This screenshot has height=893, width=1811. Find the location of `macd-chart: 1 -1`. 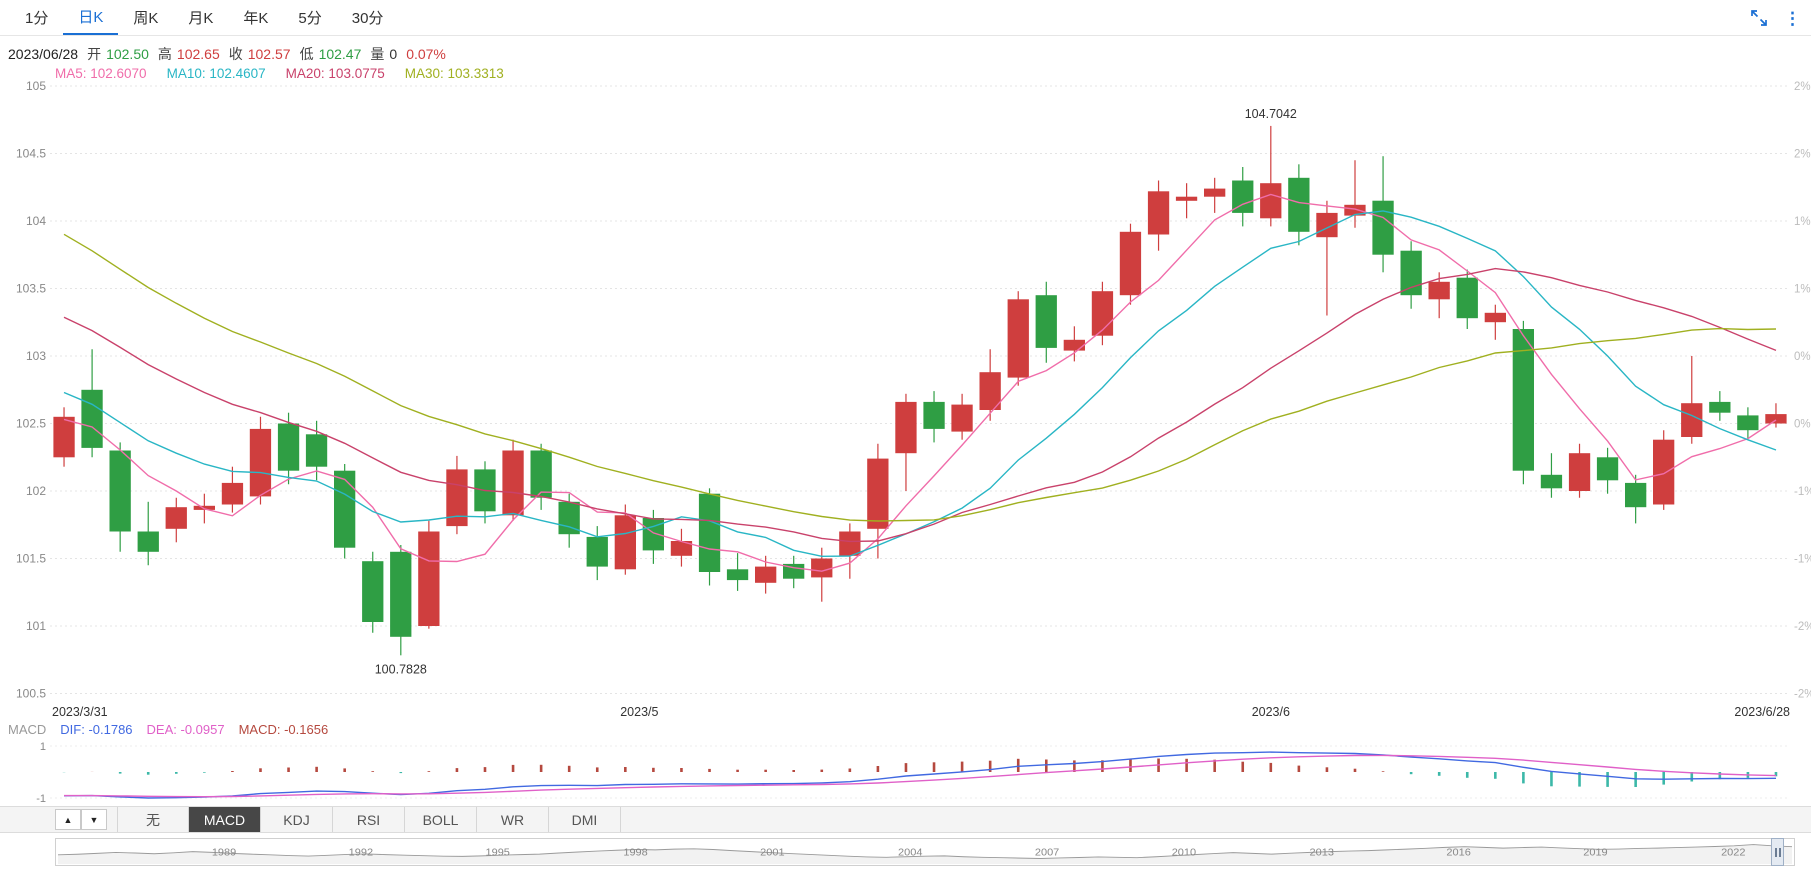

macd-chart: 1 -1 is located at coordinates (905, 772).